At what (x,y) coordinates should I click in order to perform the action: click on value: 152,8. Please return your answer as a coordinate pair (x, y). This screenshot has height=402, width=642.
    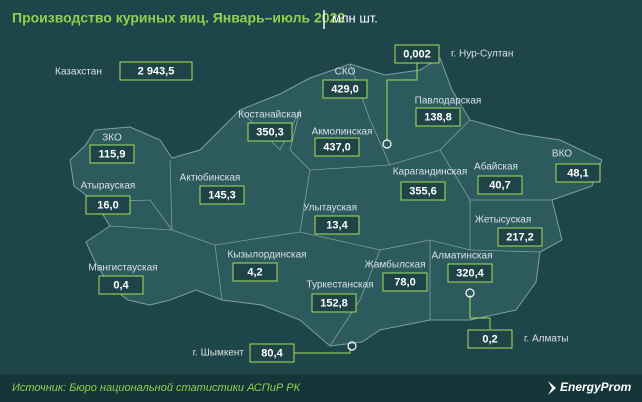
    Looking at the image, I should click on (334, 303).